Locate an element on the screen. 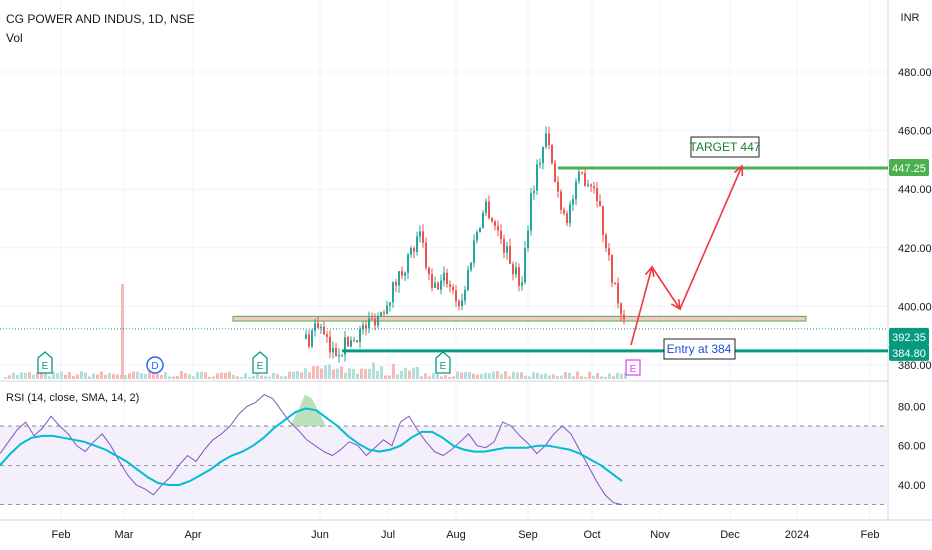  price-tag-bg is located at coordinates (909, 167).